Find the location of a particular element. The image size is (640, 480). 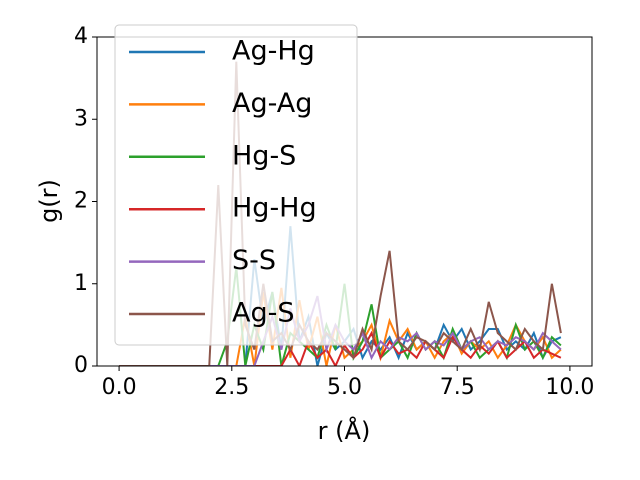

legend-label: Ag-S is located at coordinates (263, 313).